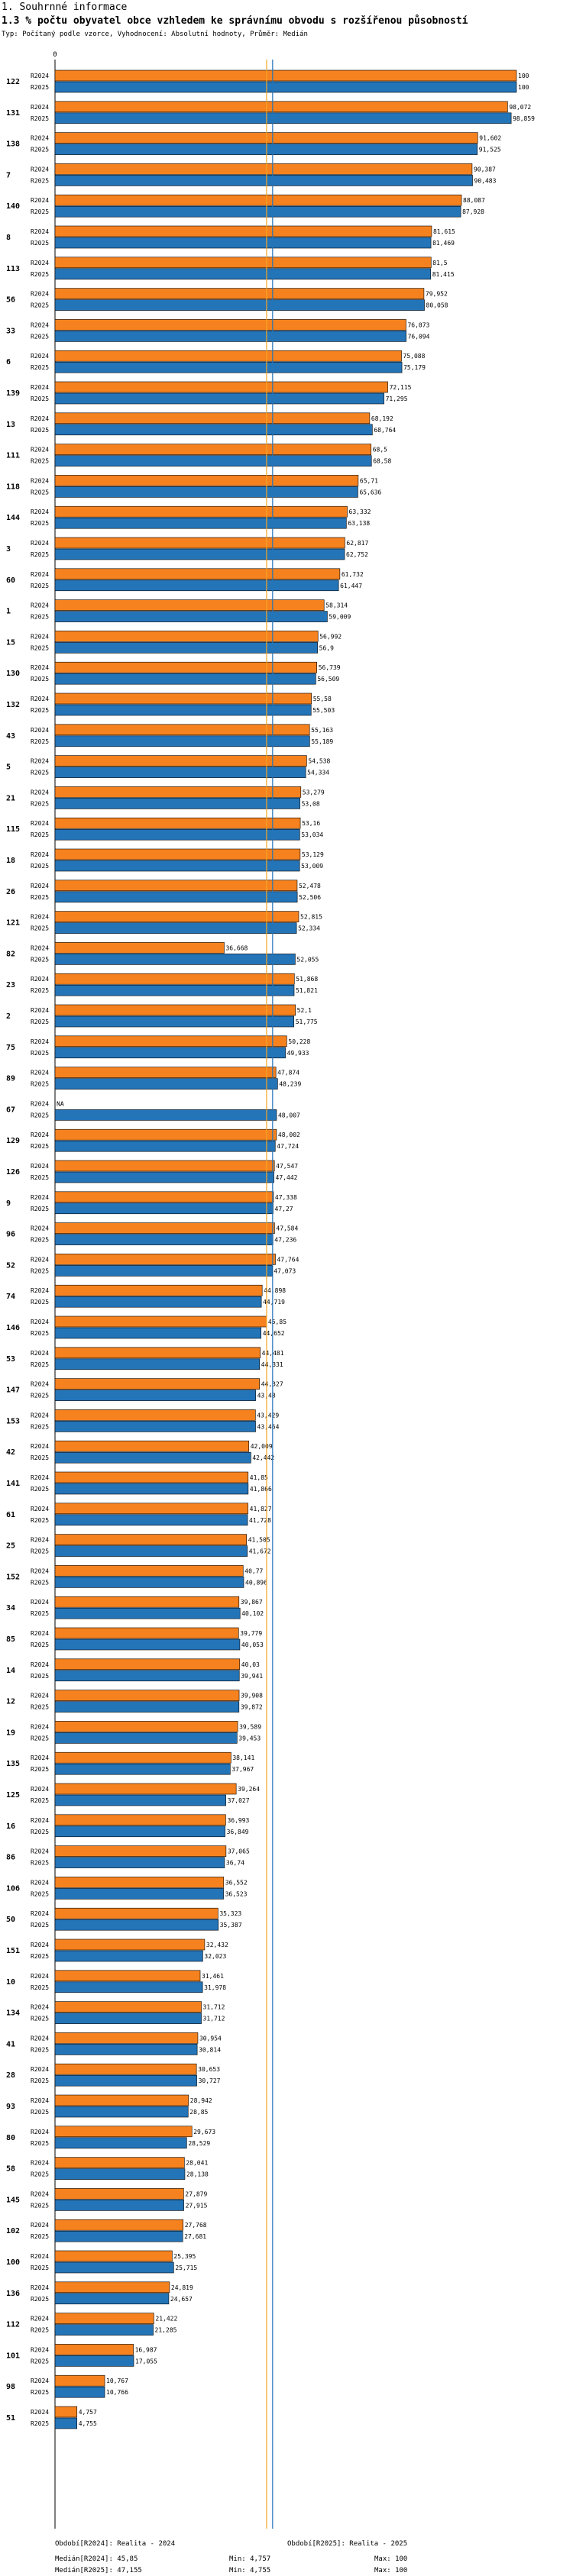  Describe the element at coordinates (214, 2019) in the screenshot. I see `data-label-r2025: 31,712` at that location.